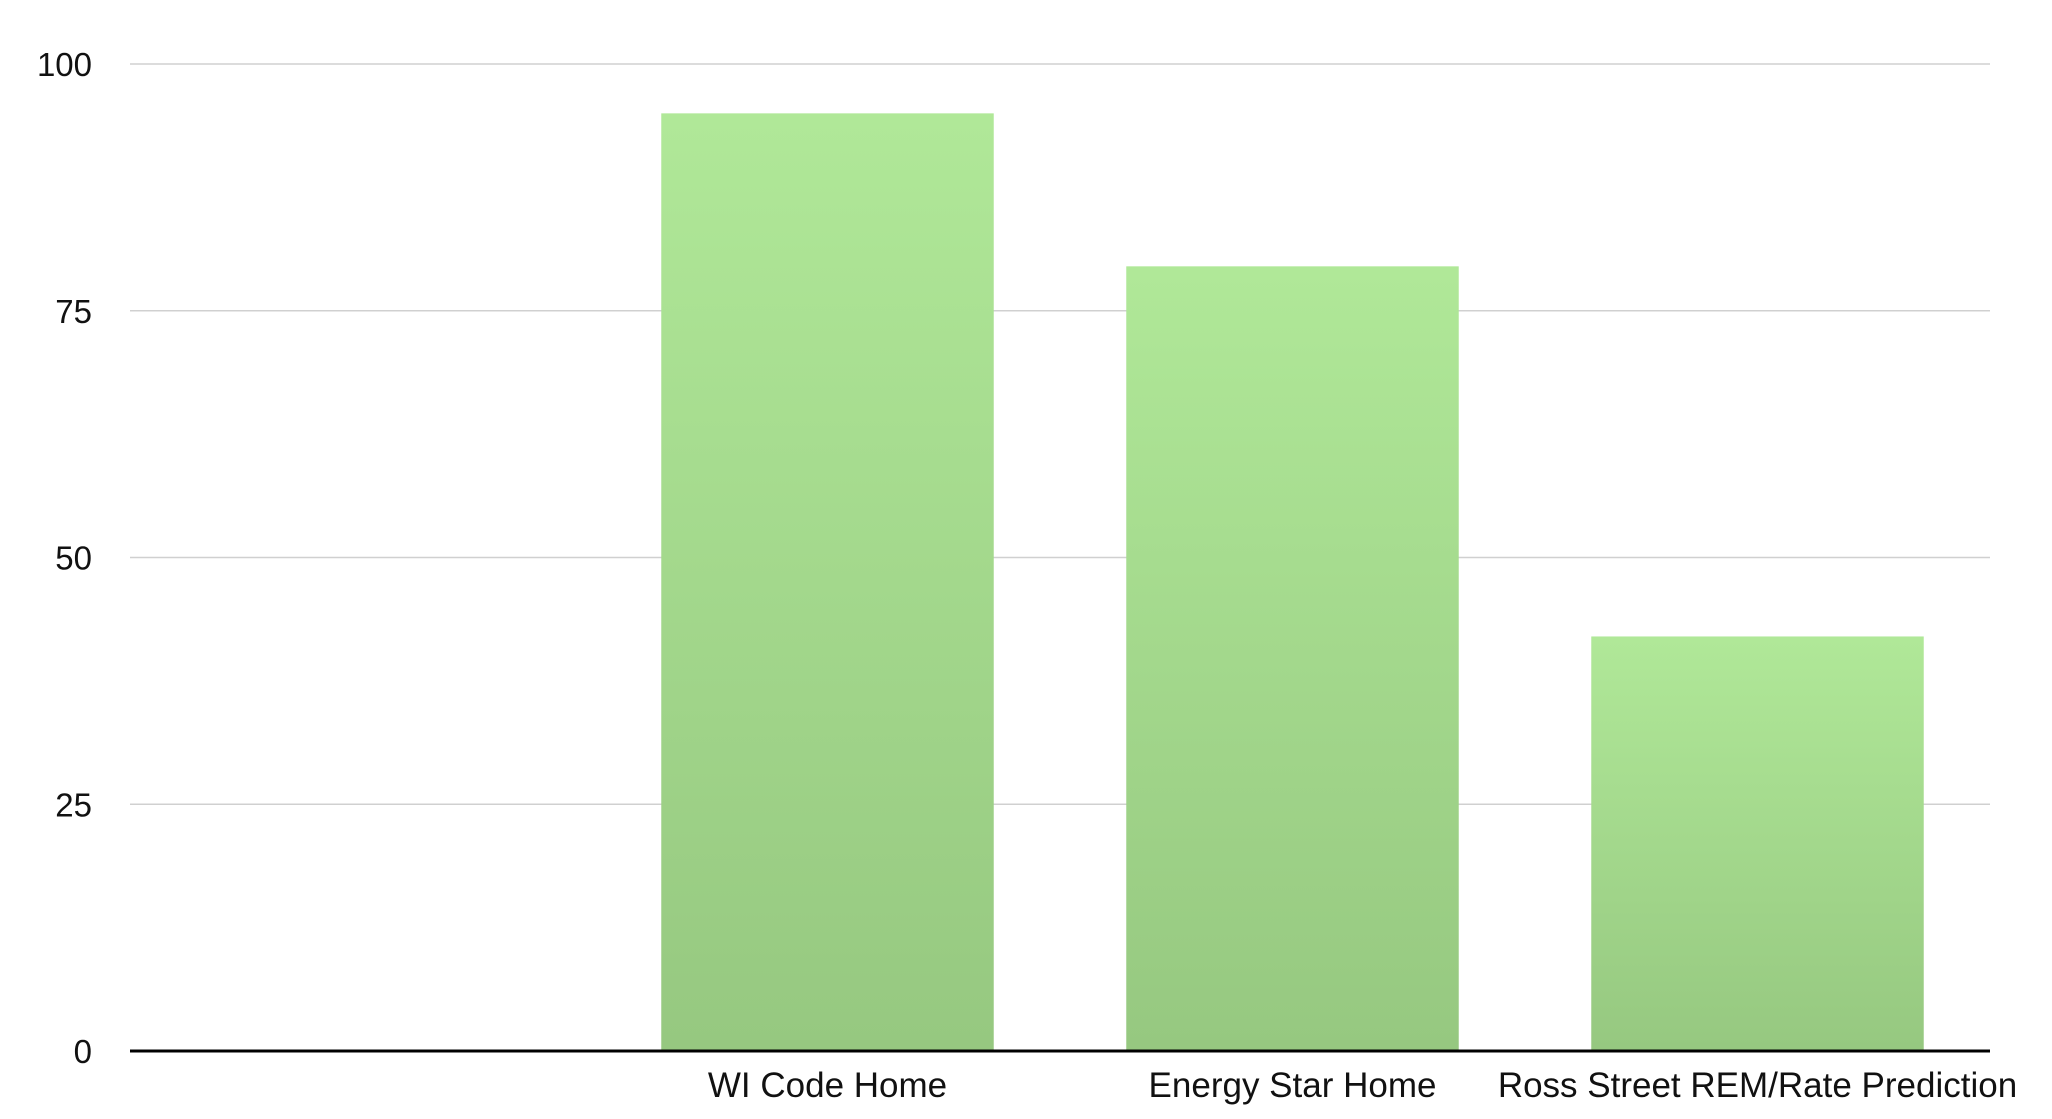 The height and width of the screenshot is (1119, 2052). I want to click on x-tick-label-1: WI Code Home, so click(827, 1085).